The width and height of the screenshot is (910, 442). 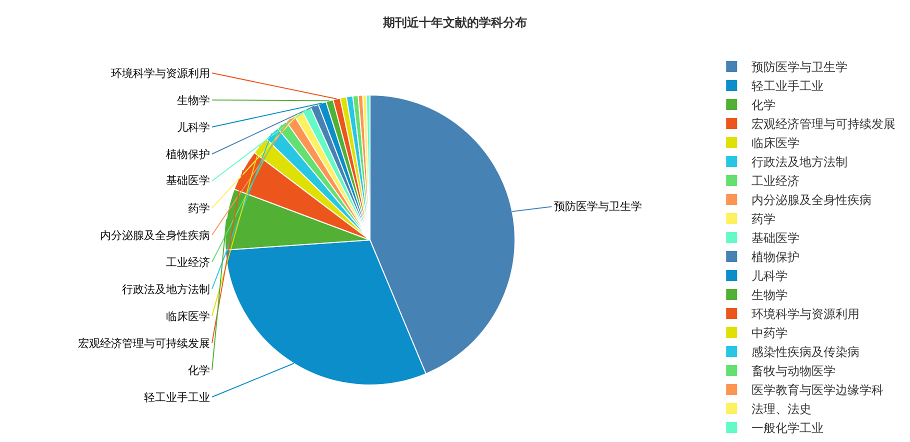 What do you see at coordinates (598, 206) in the screenshot?
I see `data-label: 预防医学与卫生学` at bounding box center [598, 206].